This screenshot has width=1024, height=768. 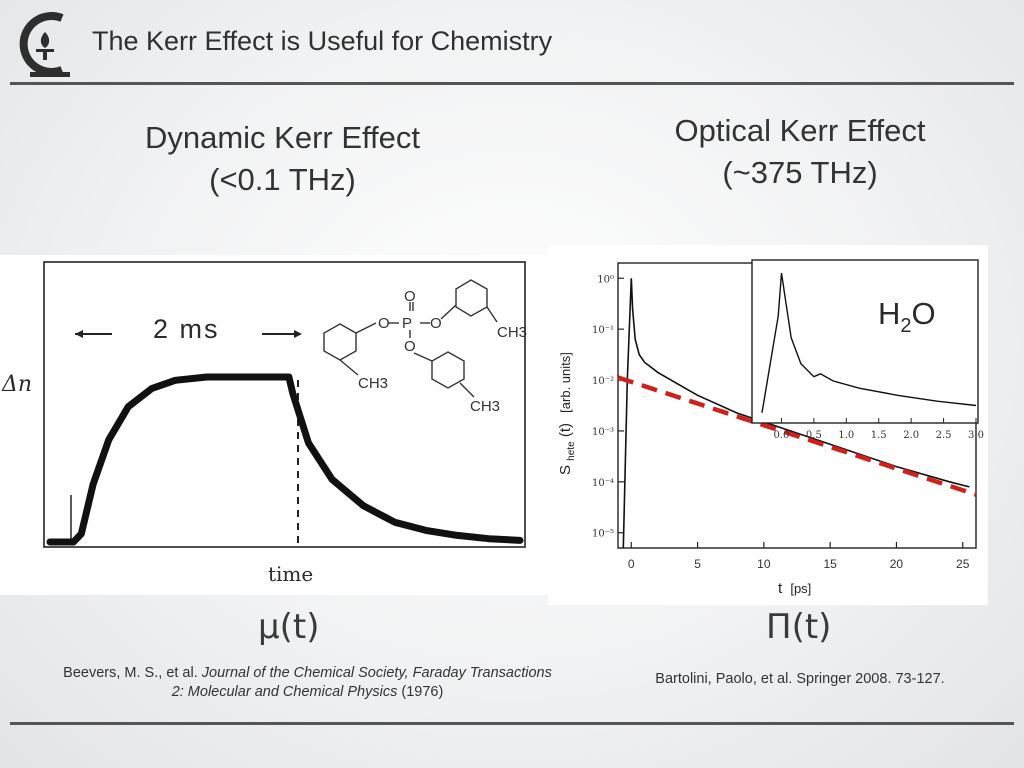 I want to click on birefringence-curve, so click(x=285, y=459).